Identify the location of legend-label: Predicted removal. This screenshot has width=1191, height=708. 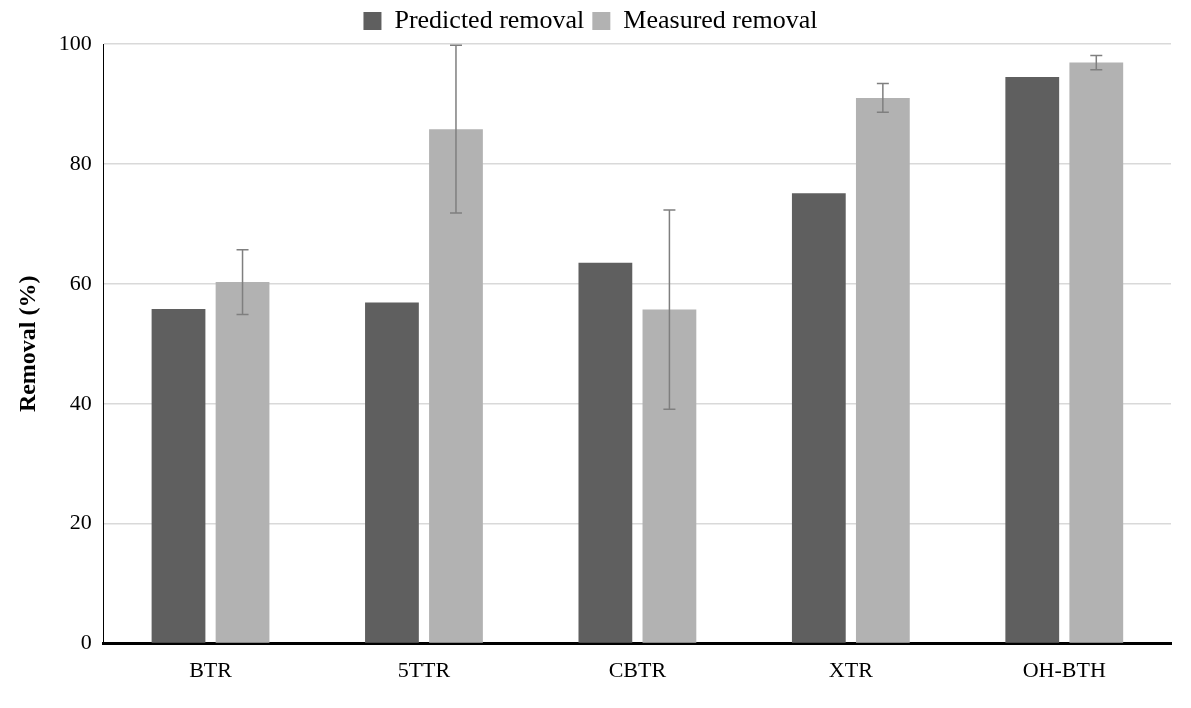
(489, 19).